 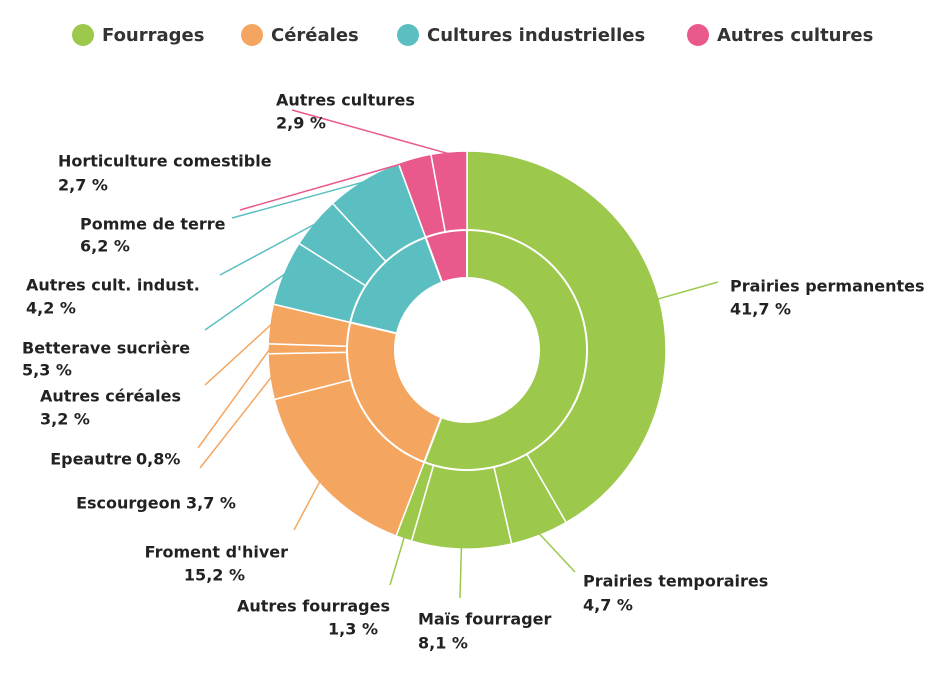 What do you see at coordinates (153, 35) in the screenshot?
I see `legend-label: Fourrages` at bounding box center [153, 35].